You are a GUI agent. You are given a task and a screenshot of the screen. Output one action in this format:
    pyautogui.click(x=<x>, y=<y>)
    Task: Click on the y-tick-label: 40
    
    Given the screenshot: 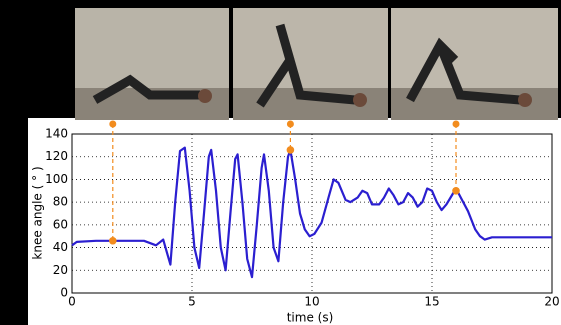 What is the action you would take?
    pyautogui.click(x=60, y=247)
    